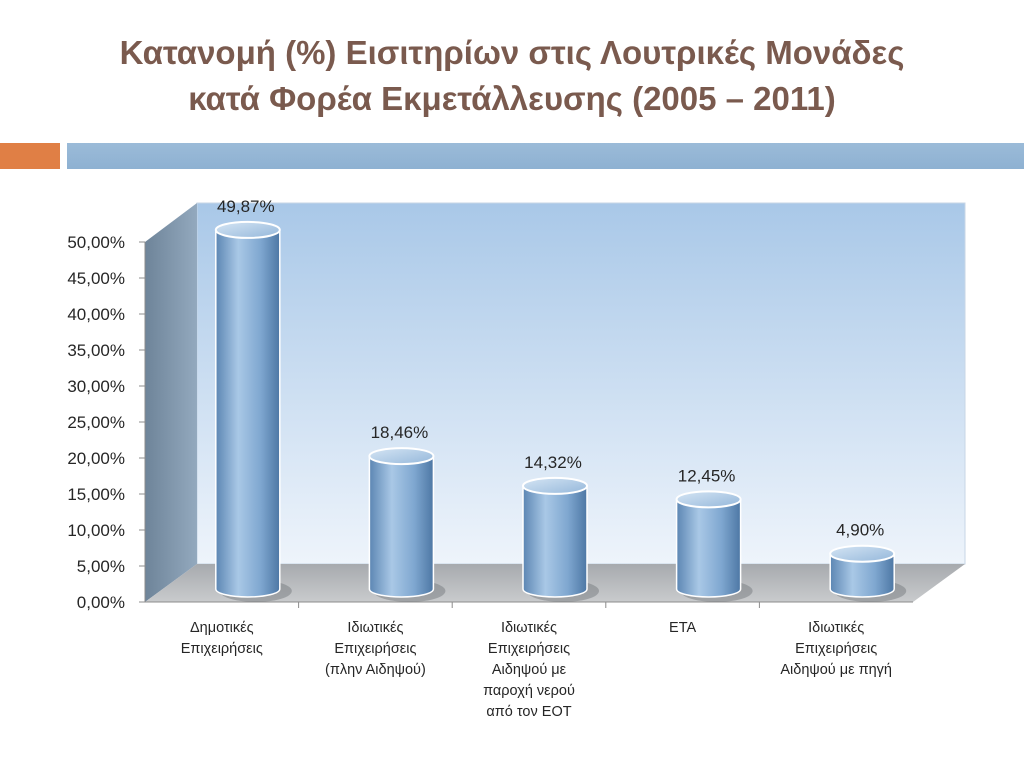  I want to click on y-tick-label: 25,00%, so click(96, 422).